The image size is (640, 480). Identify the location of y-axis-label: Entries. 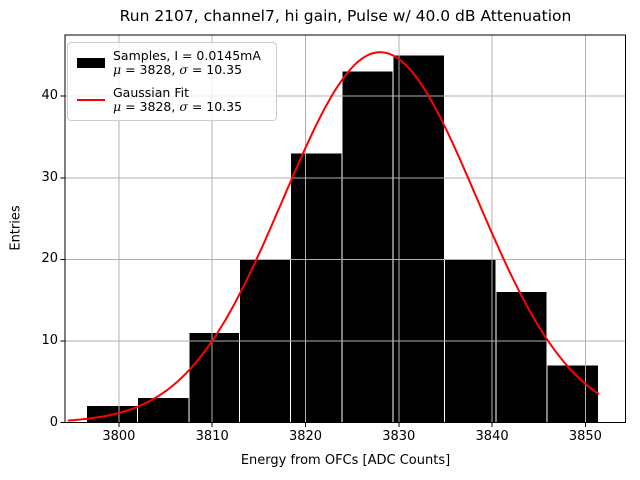
(16, 228).